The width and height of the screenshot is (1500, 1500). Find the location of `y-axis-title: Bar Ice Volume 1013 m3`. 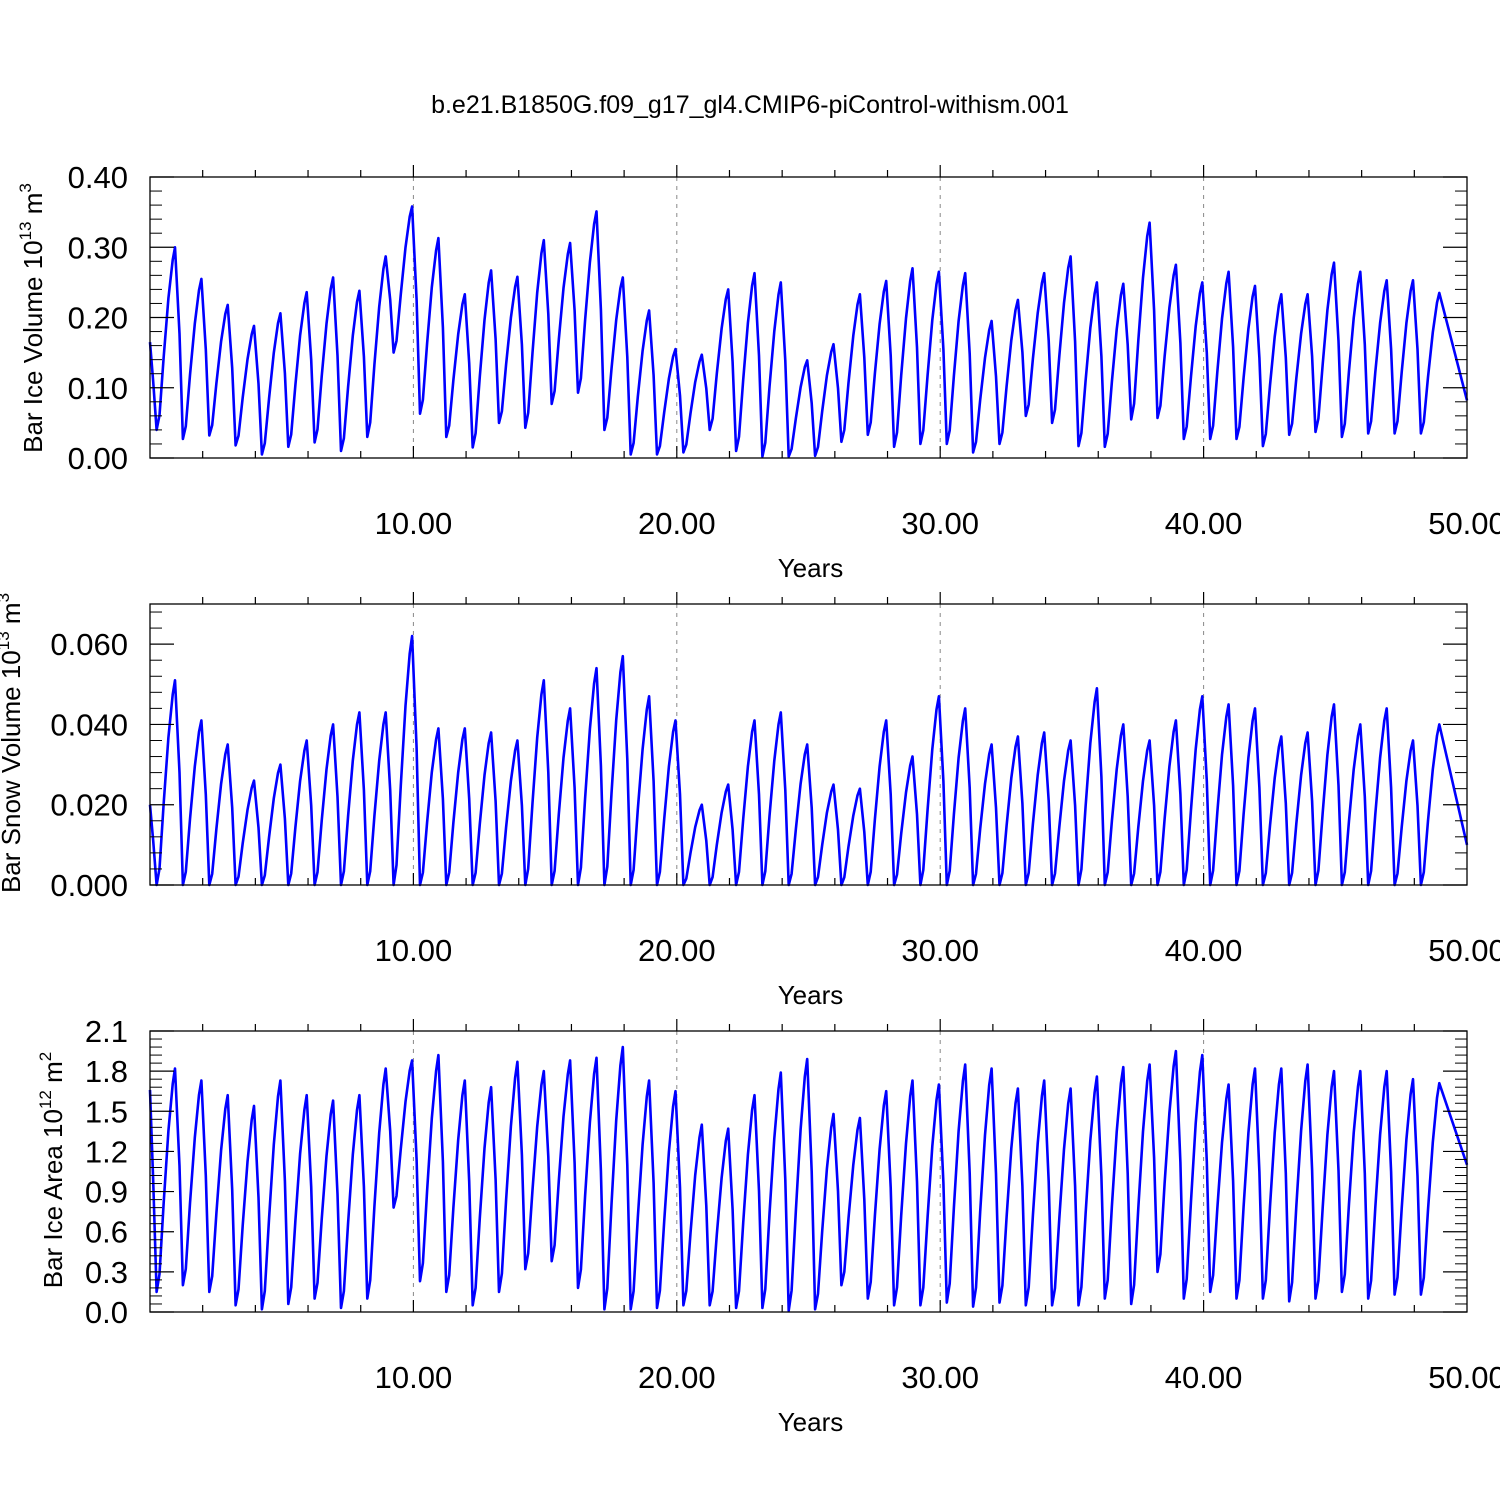

y-axis-title: Bar Ice Volume 1013 m3 is located at coordinates (32, 318).